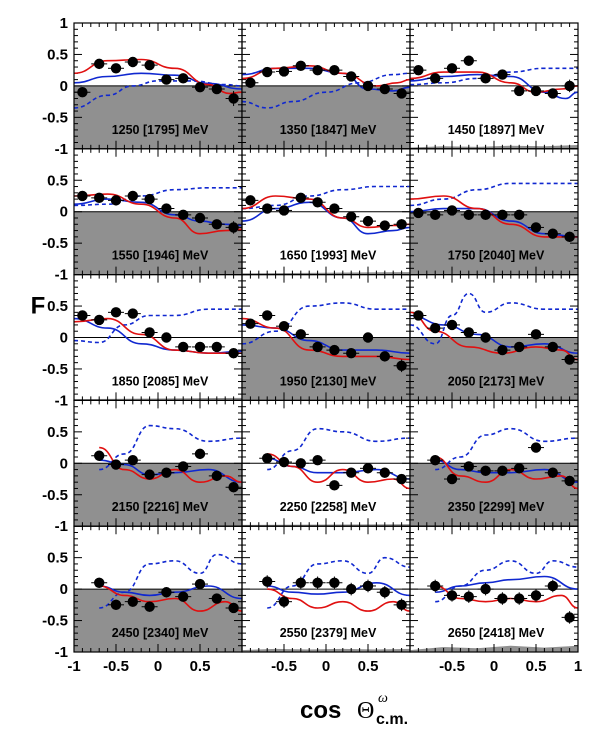  I want to click on panel-9: 2050 [2173] MeV, so click(494, 338).